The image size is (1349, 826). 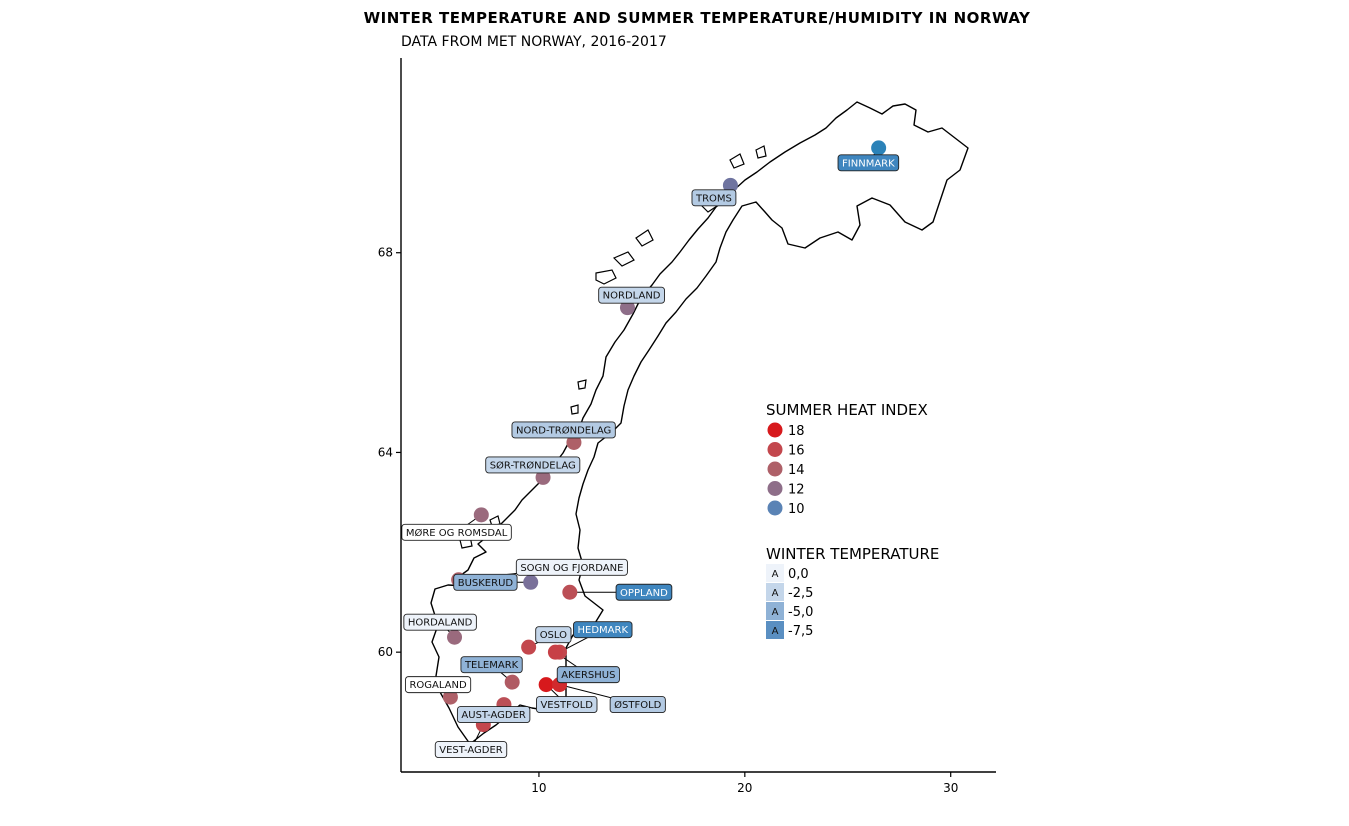 I want to click on label-text-m-re-og-romsdal: MØRE OG ROMSDAL, so click(x=457, y=533).